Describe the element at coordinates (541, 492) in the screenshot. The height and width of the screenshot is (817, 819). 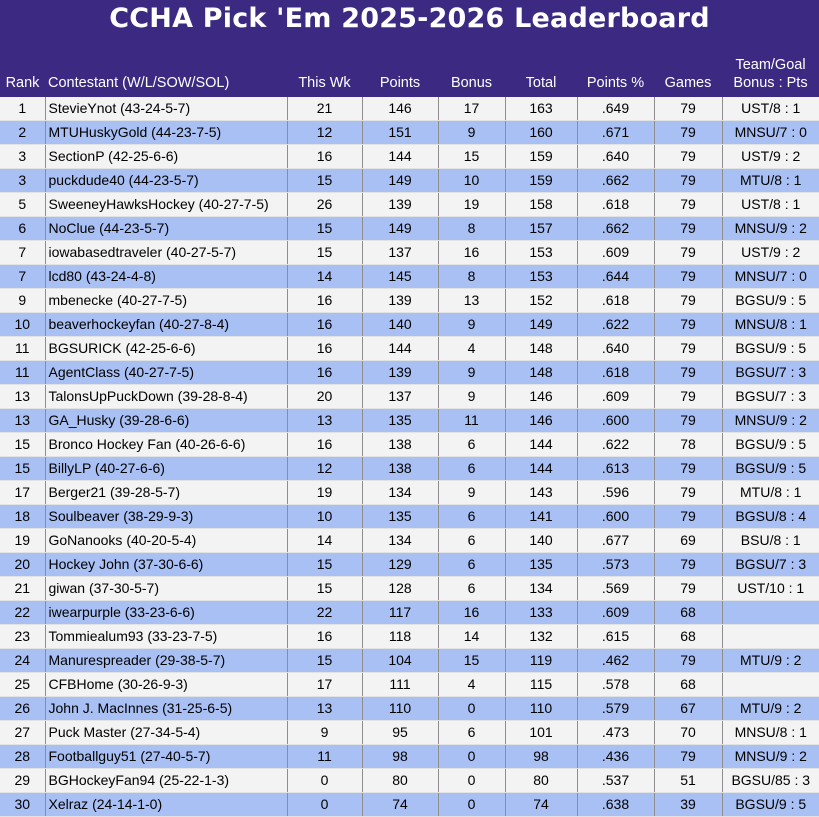
I see `cell-total: 143` at that location.